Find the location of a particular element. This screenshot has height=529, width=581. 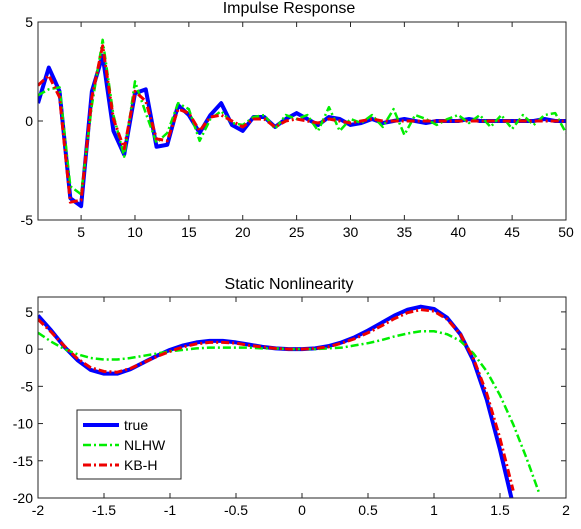

x-tick-label: -2 is located at coordinates (38, 510).